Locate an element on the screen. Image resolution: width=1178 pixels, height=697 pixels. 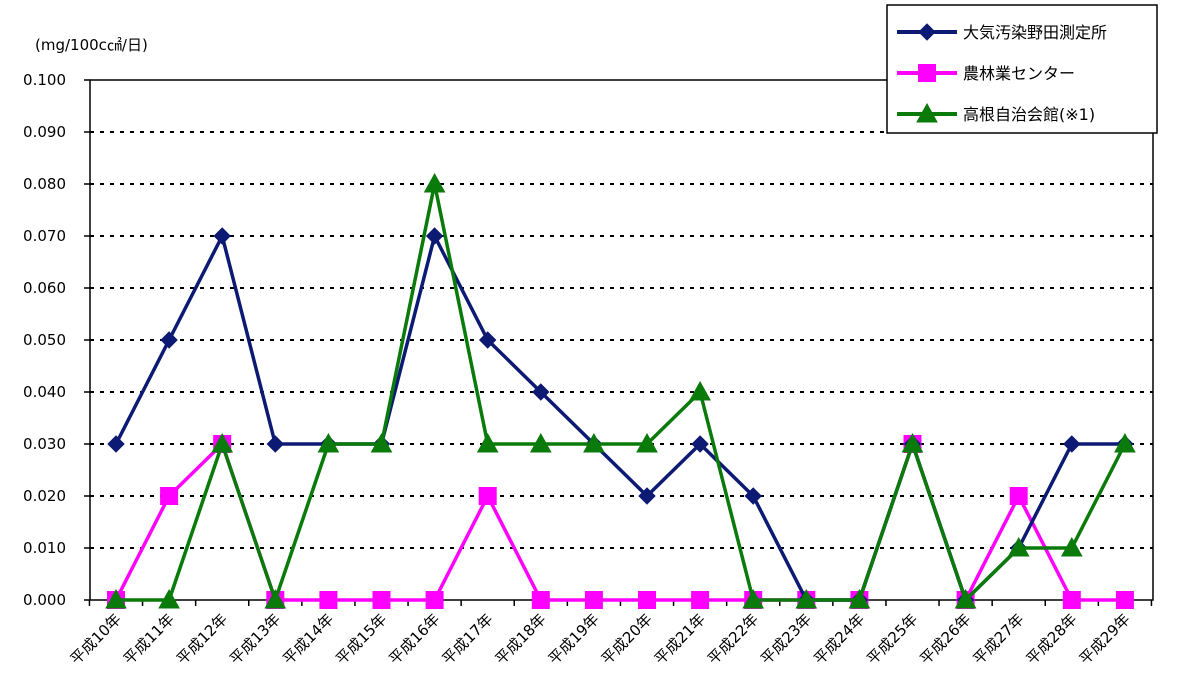
y-tick-label: 0.000 is located at coordinates (44, 600).